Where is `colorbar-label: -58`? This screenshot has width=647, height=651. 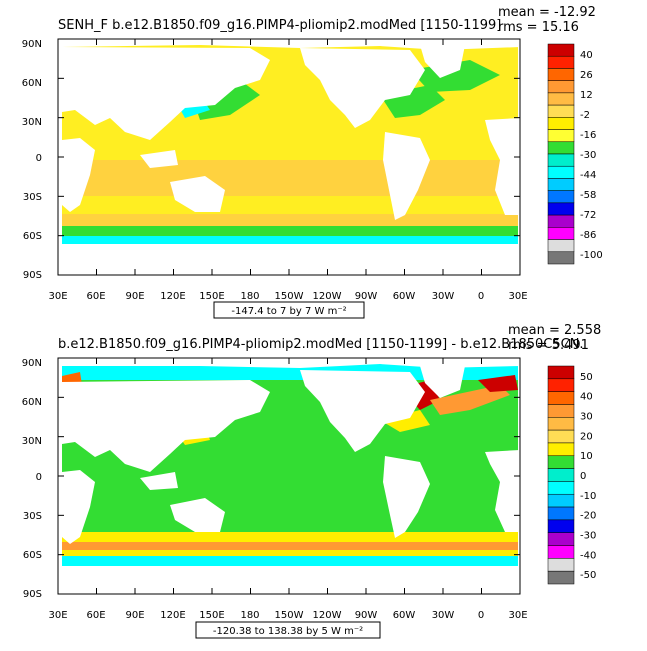 colorbar-label: -58 is located at coordinates (588, 195).